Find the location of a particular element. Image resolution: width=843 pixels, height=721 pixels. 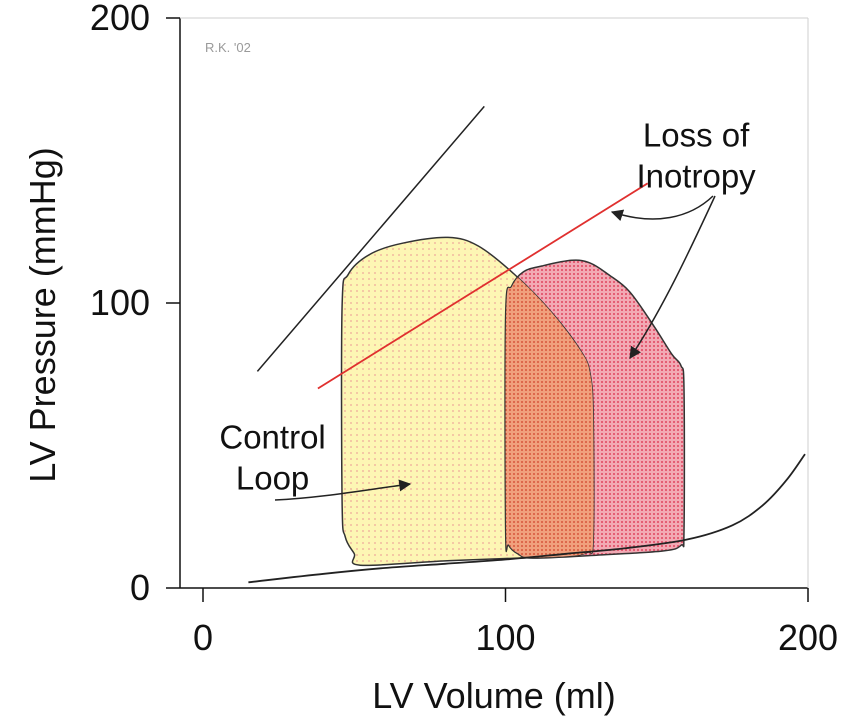

espvr-control-line is located at coordinates (370, 238).